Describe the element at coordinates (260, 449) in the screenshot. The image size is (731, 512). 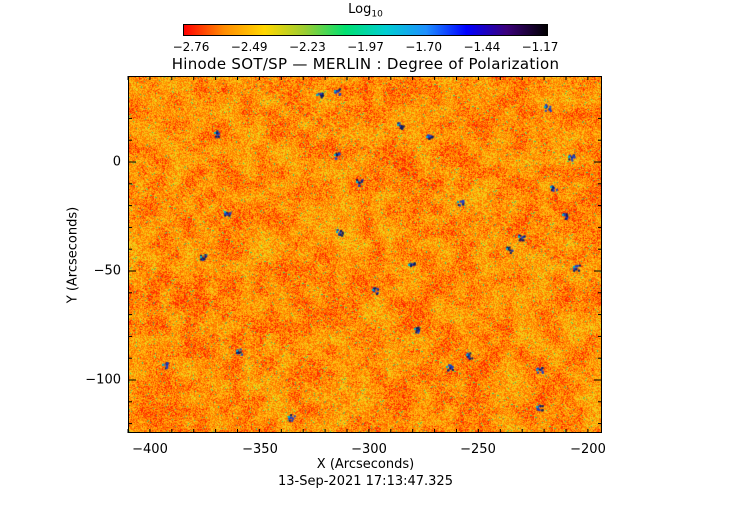
I see `x-tick-label: −350` at that location.